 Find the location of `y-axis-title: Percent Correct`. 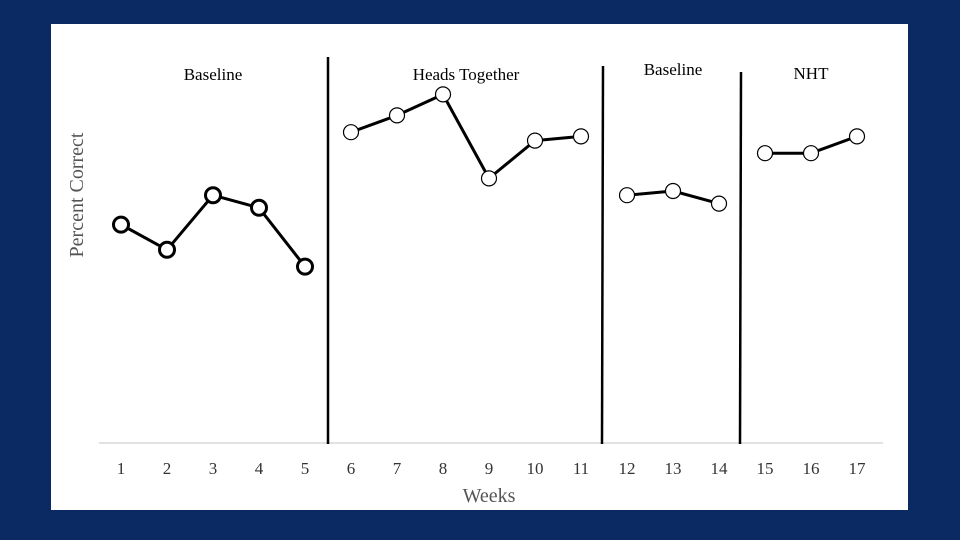

y-axis-title: Percent Correct is located at coordinates (77, 194).